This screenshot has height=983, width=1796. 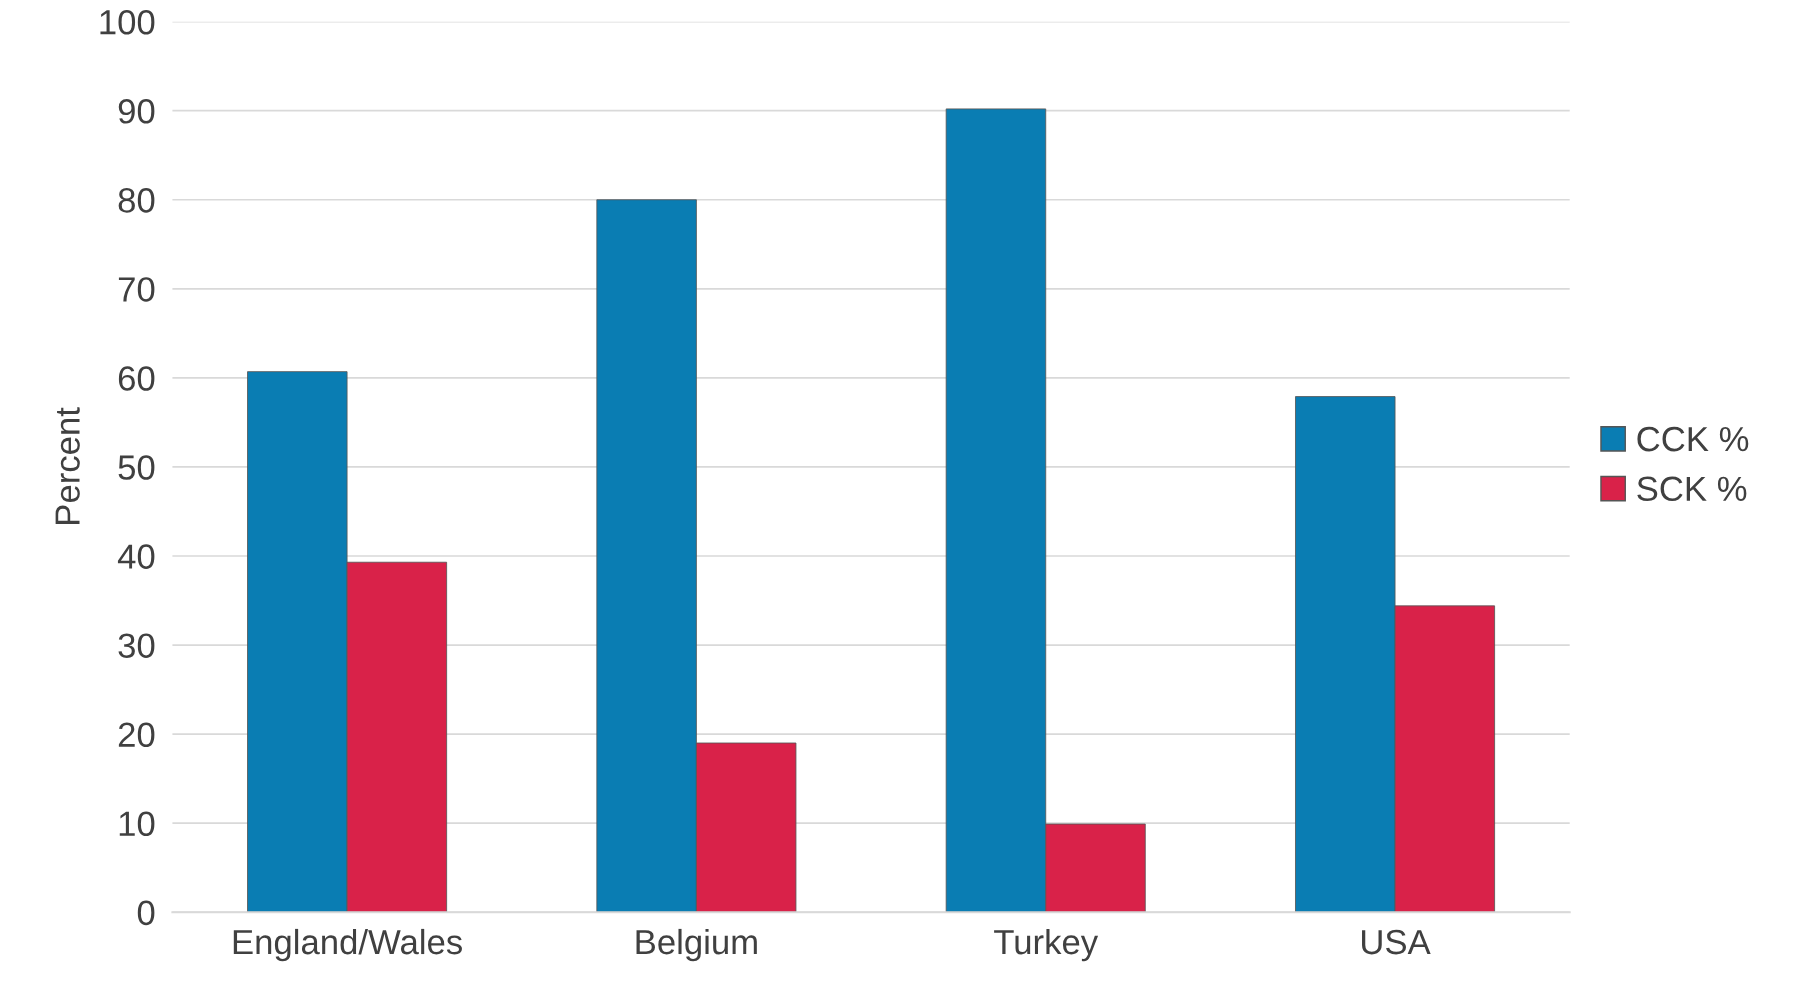 What do you see at coordinates (1046, 945) in the screenshot?
I see `x-tick-label: Turkey` at bounding box center [1046, 945].